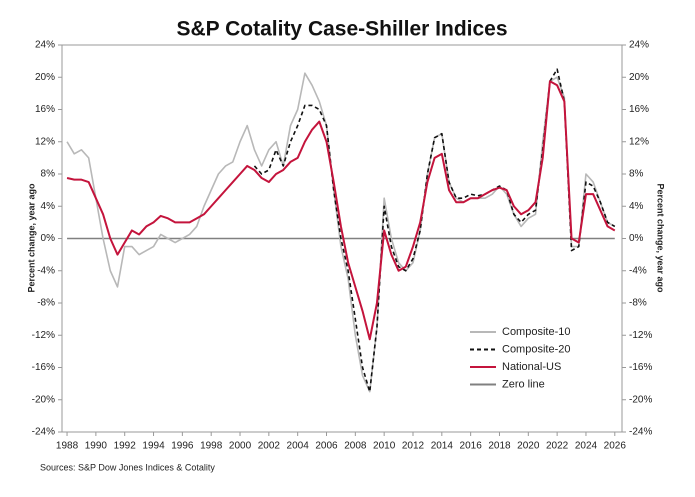 The image size is (695, 497). Describe the element at coordinates (639, 109) in the screenshot. I see `y2-tick-label: 16%` at that location.